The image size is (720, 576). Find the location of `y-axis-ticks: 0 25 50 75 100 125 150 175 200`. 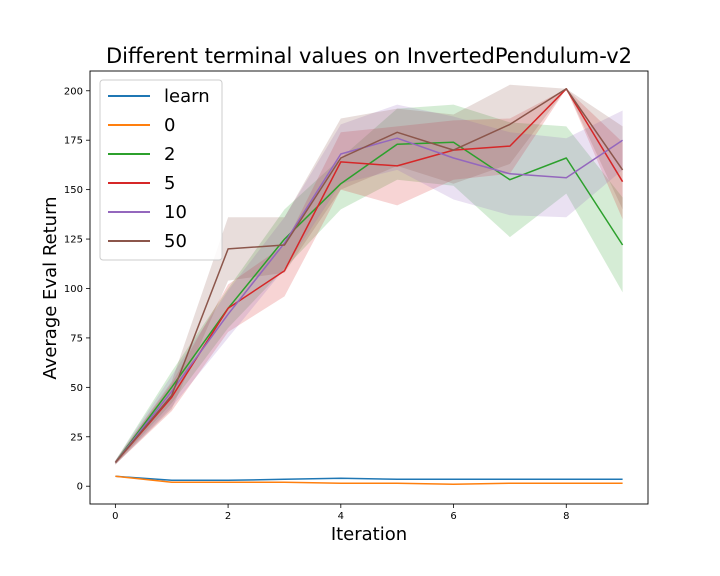

y-axis-ticks: 0 25 50 75 100 125 150 175 200 is located at coordinates (77, 289).